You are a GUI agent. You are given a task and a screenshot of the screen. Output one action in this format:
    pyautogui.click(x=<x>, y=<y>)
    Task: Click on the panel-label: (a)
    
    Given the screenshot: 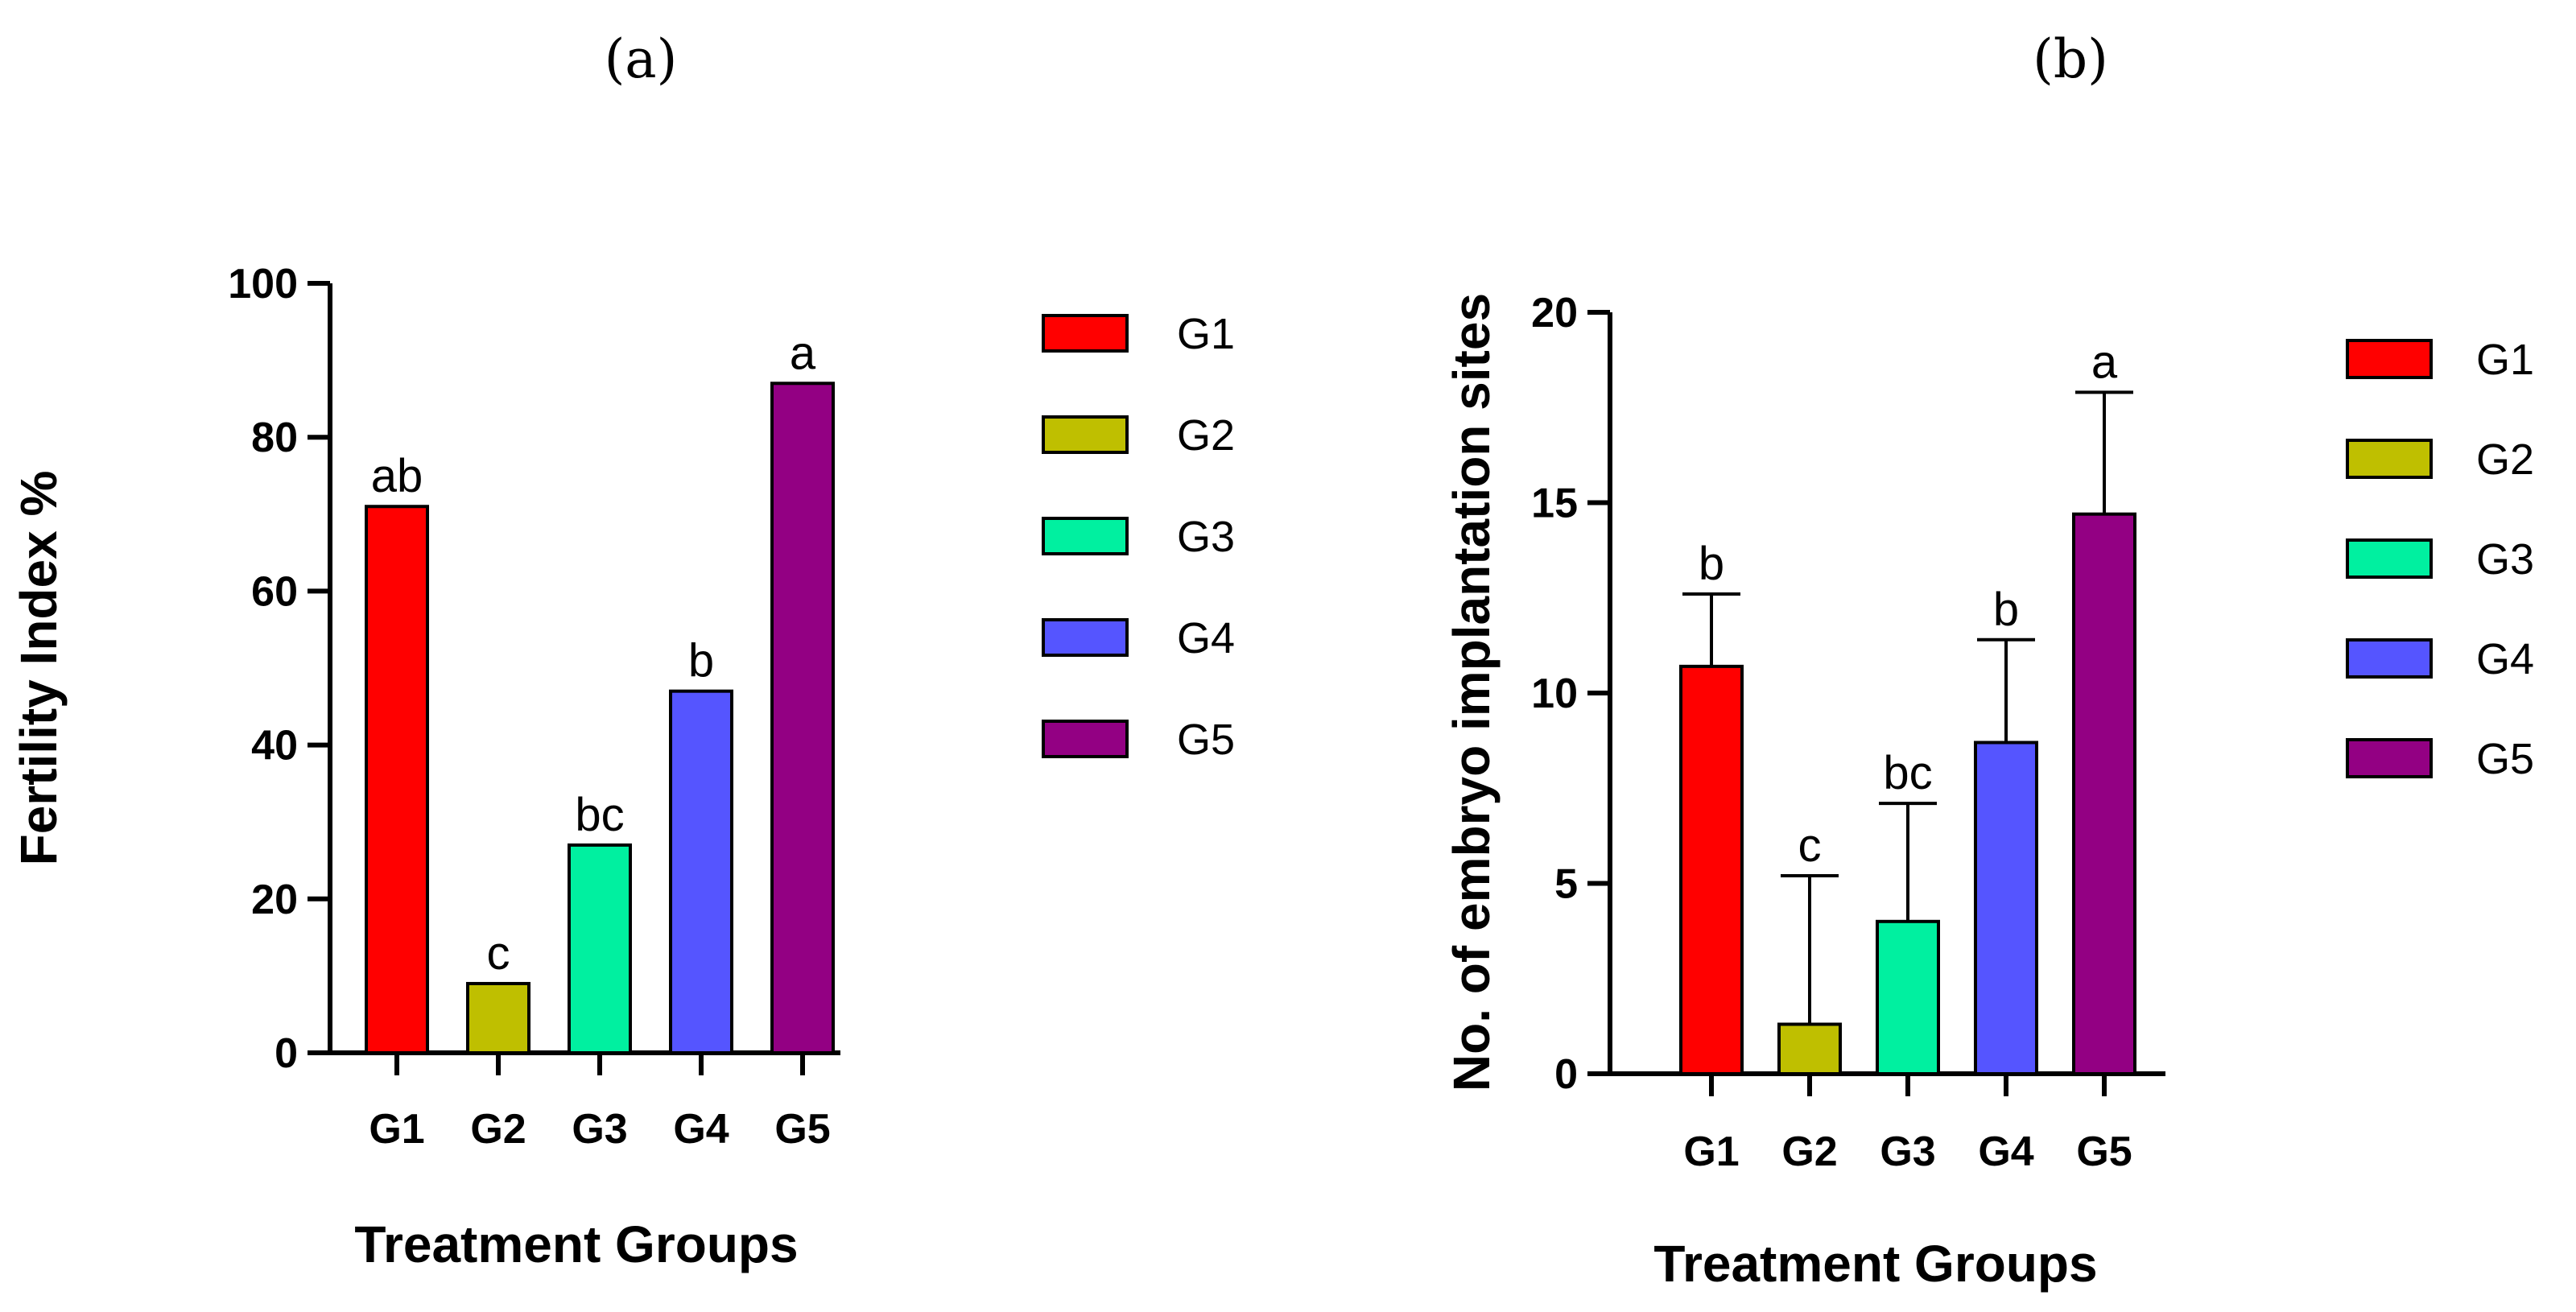 What is the action you would take?
    pyautogui.click(x=641, y=59)
    